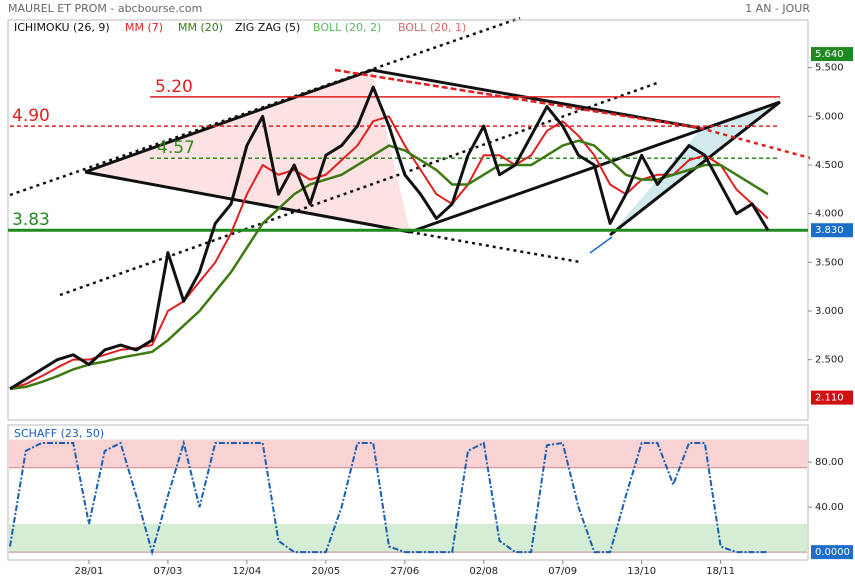  Describe the element at coordinates (347, 27) in the screenshot. I see `legend-item: BOLL (20, 2)` at that location.